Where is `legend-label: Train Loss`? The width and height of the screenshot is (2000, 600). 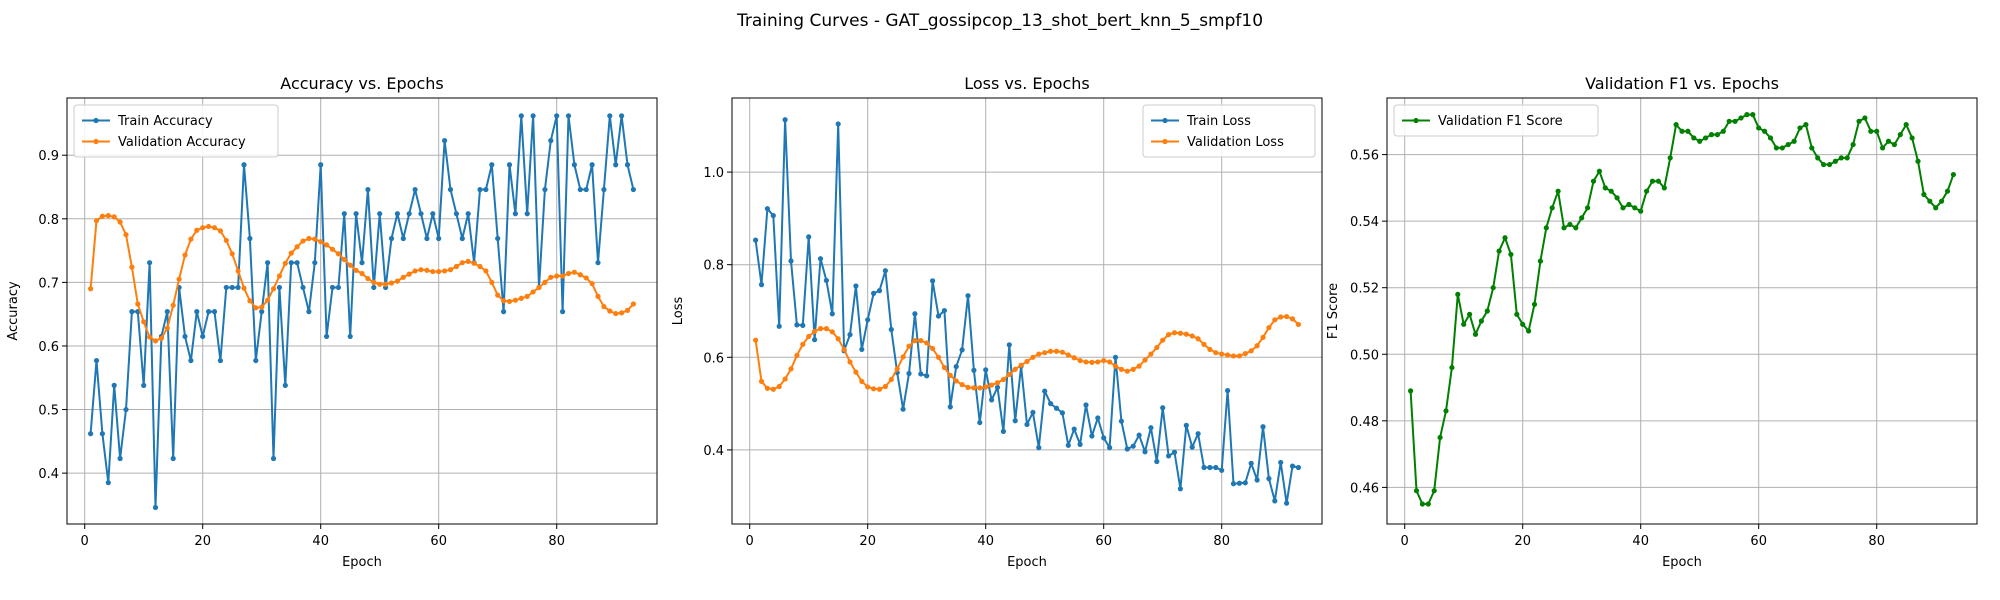
legend-label: Train Loss is located at coordinates (1218, 121).